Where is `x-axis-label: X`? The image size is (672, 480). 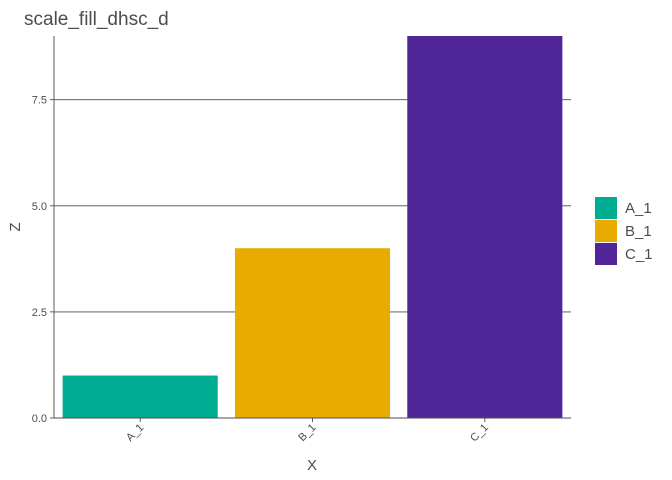 x-axis-label: X is located at coordinates (312, 465).